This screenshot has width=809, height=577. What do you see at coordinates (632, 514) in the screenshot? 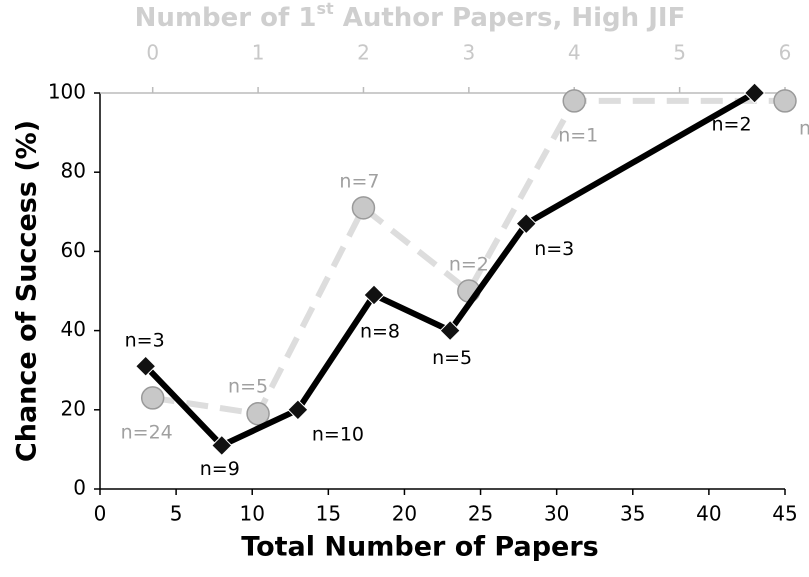
I see `x-tick-label: 35` at bounding box center [632, 514].